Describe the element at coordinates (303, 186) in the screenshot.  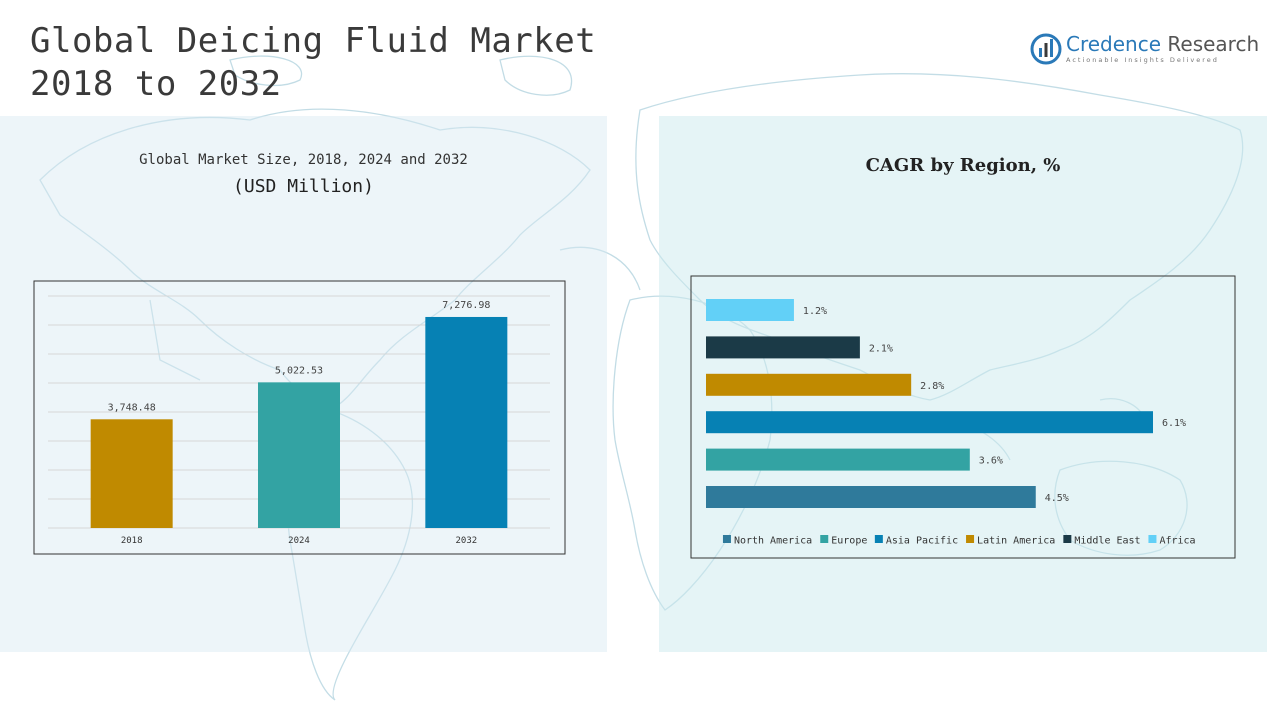
I see `market-size-chart-subtitle: (USD Million)` at that location.